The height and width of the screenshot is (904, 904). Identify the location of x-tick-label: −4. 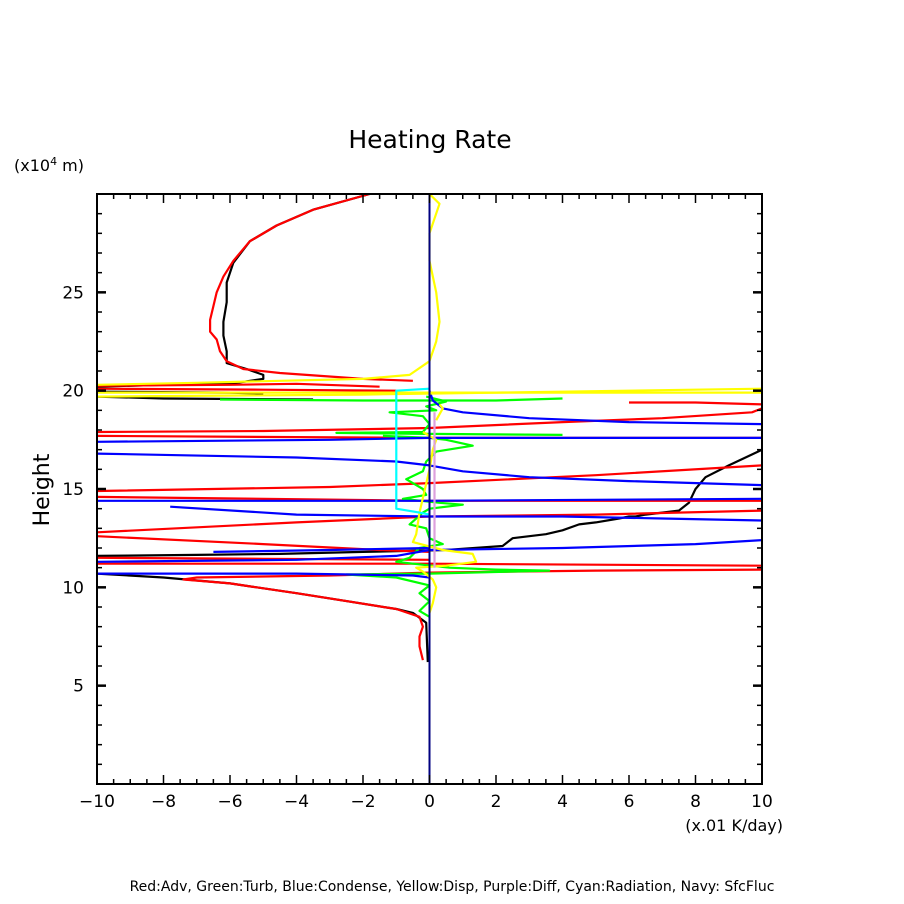
(296, 802).